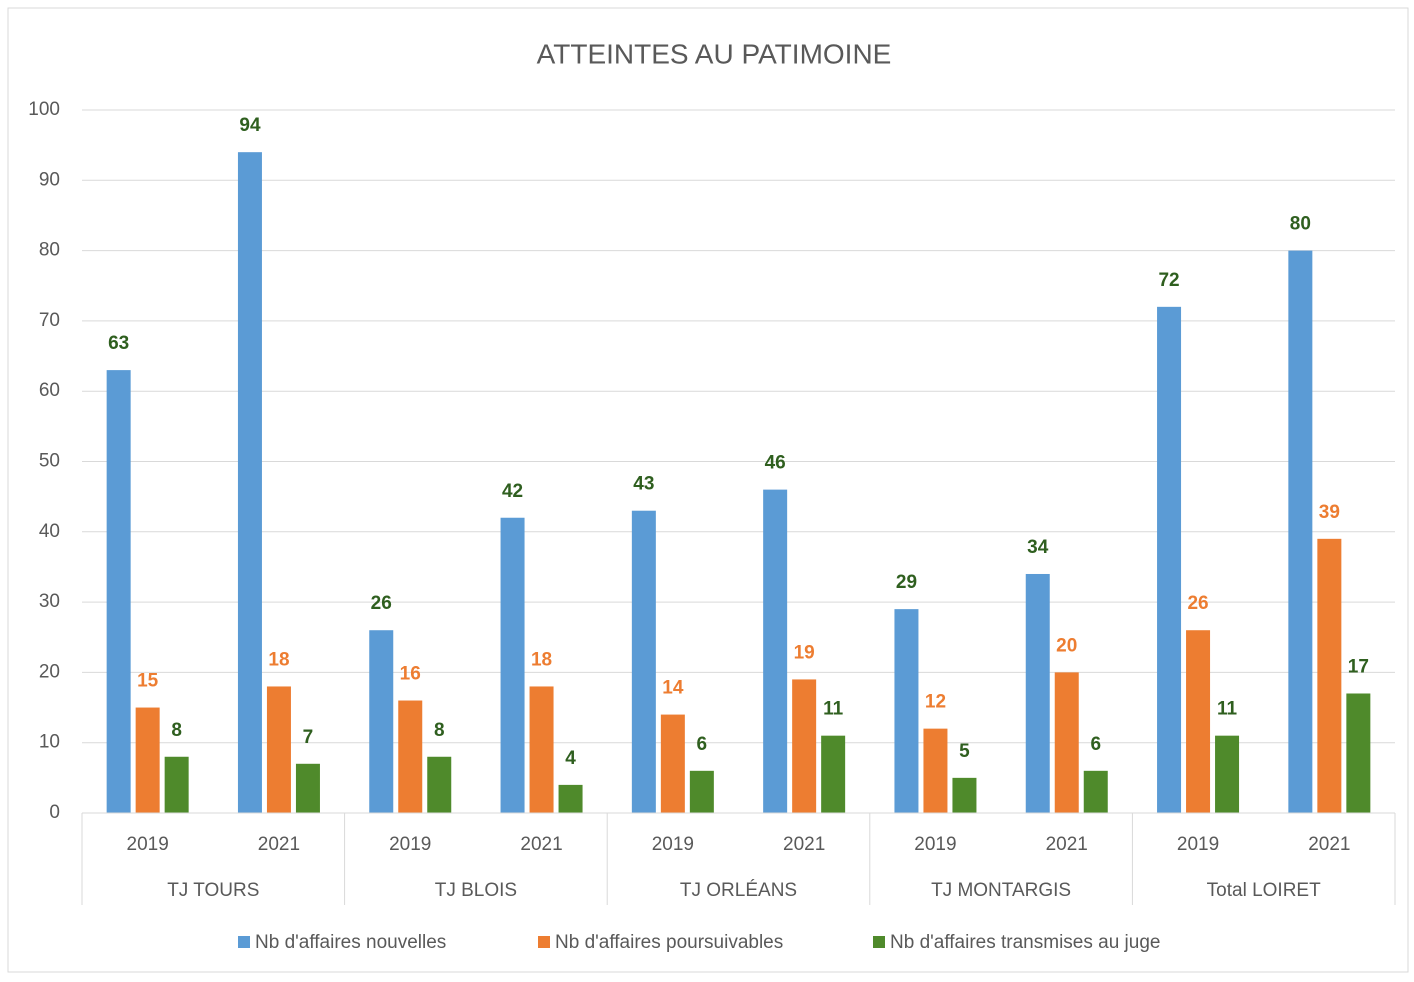 Image resolution: width=1414 pixels, height=982 pixels. I want to click on data-label: 42, so click(512, 491).